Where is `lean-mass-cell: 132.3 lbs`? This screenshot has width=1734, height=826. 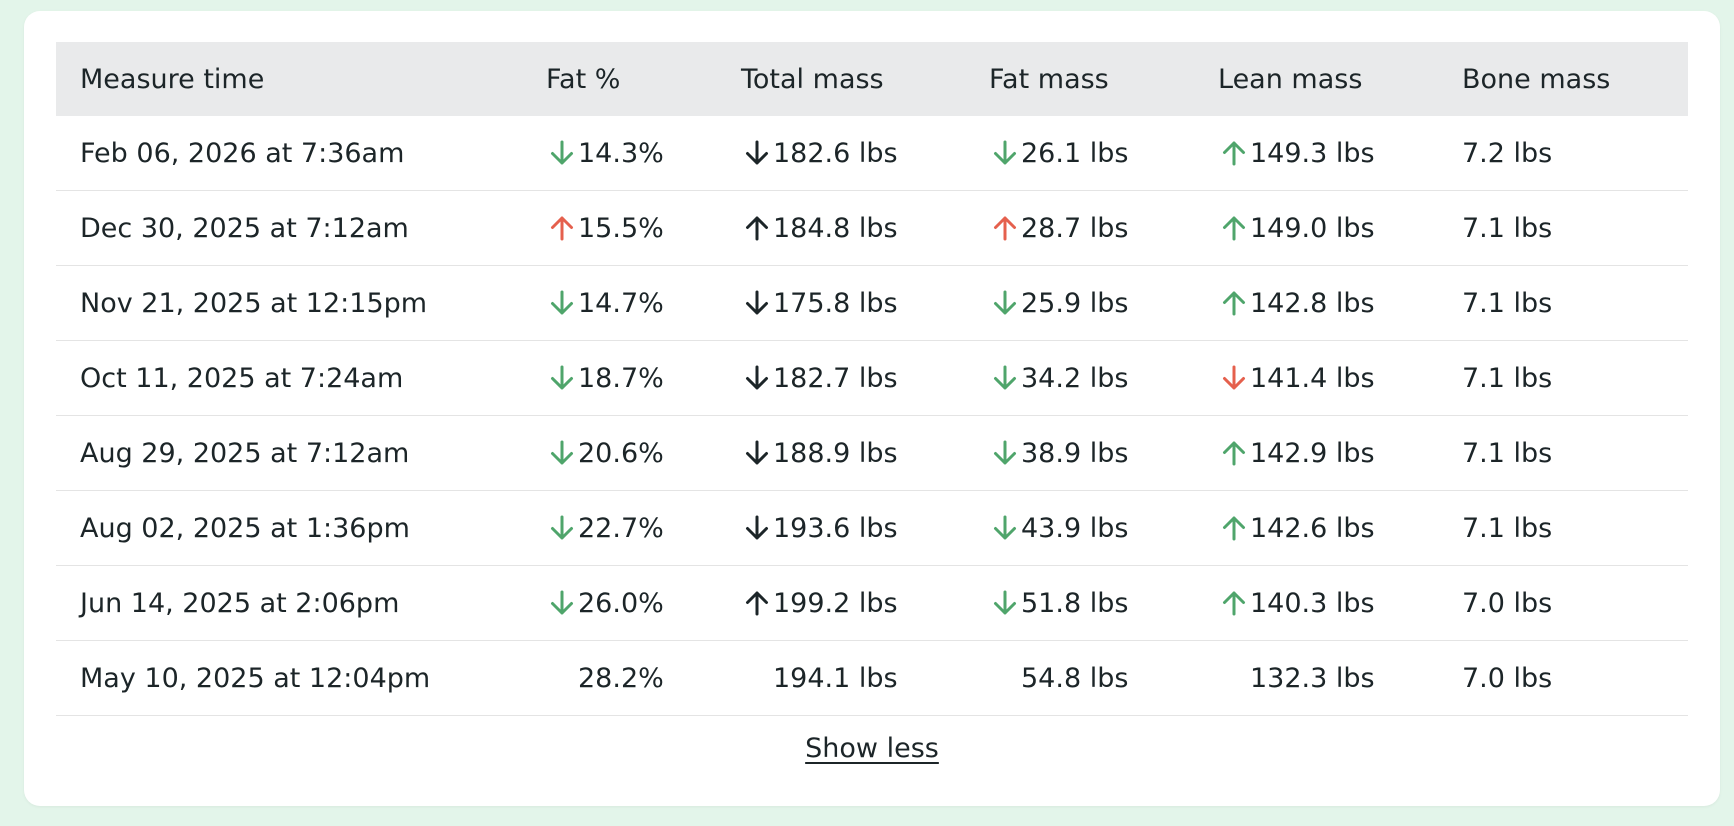
lean-mass-cell: 132.3 lbs is located at coordinates (1340, 678).